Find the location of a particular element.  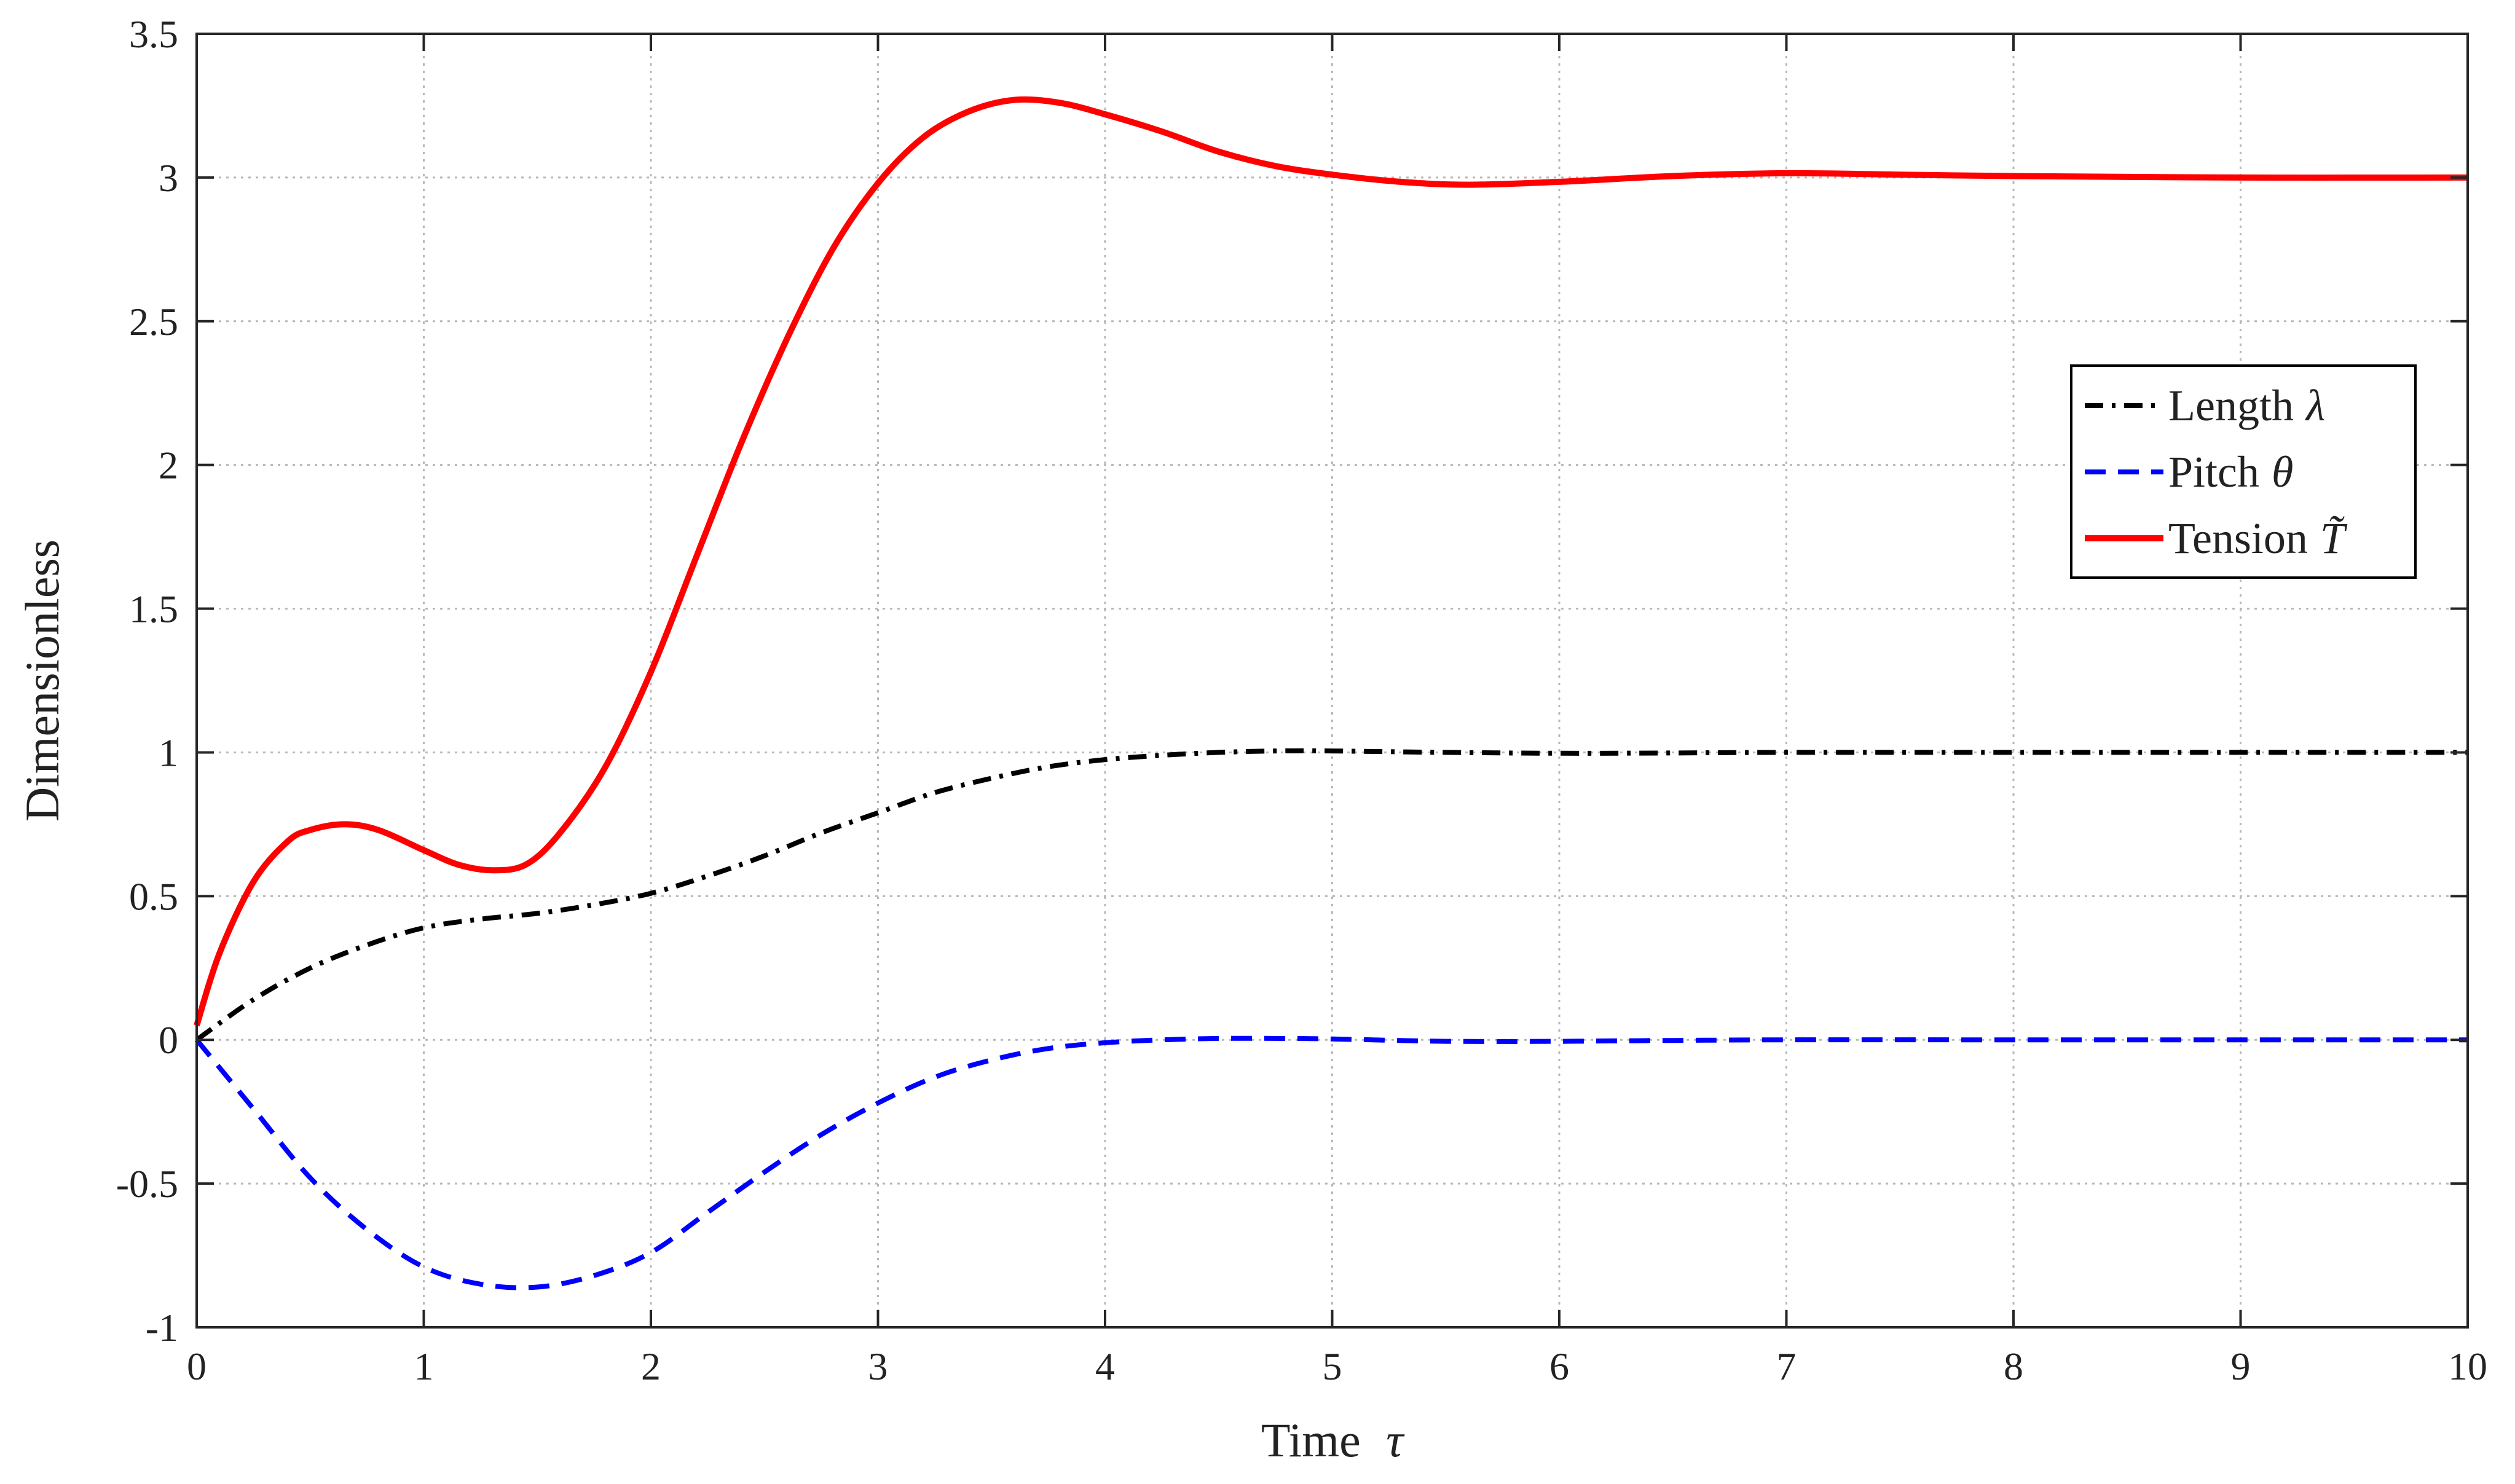

x-axis-label: Time τ is located at coordinates (1333, 1440).